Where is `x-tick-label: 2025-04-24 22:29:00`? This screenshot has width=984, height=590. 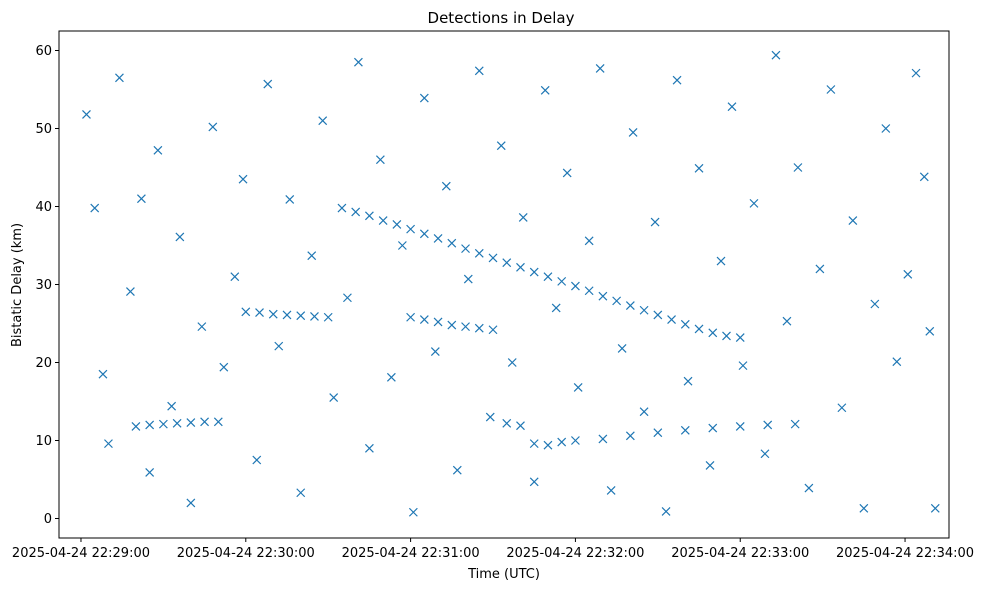
x-tick-label: 2025-04-24 22:29:00 is located at coordinates (81, 553).